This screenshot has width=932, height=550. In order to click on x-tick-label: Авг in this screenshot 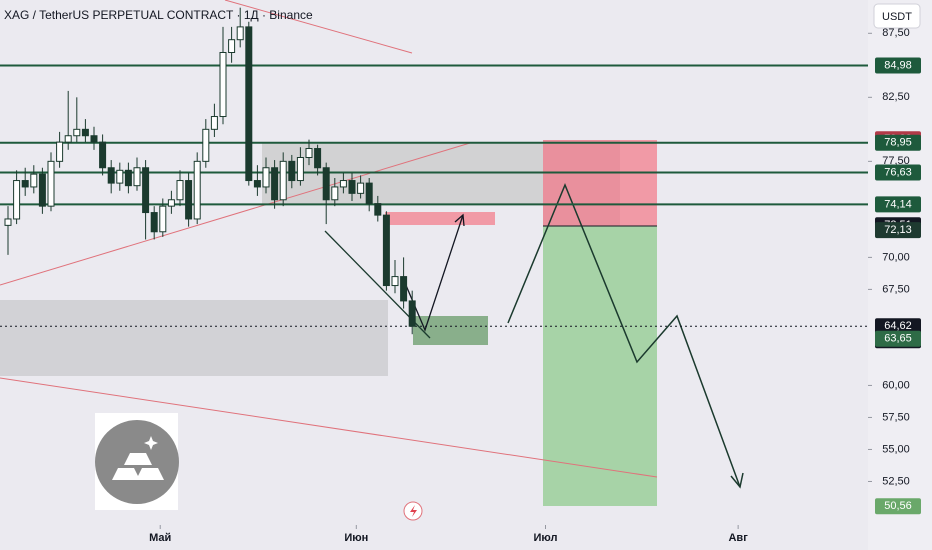, I will do `click(738, 538)`.